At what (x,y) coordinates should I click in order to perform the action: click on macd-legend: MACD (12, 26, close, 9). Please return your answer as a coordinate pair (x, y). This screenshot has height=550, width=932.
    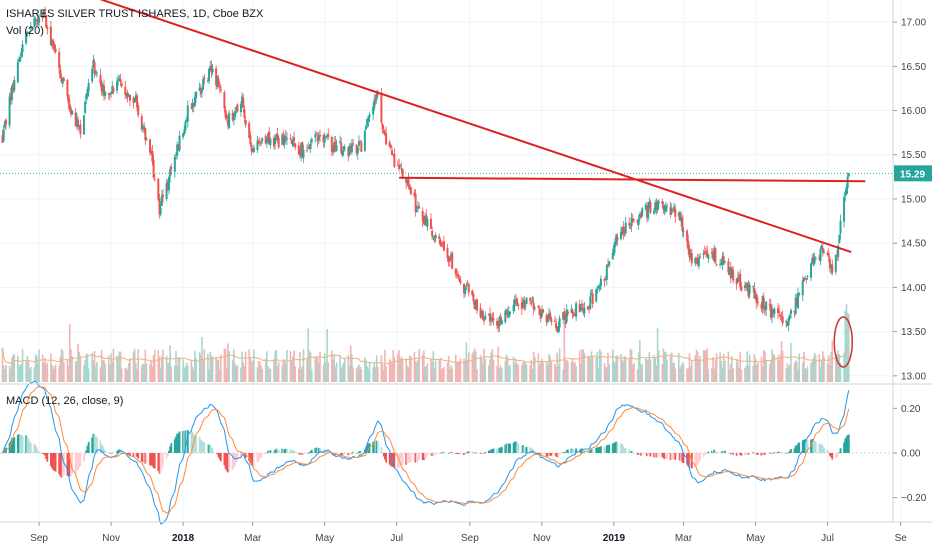
    Looking at the image, I should click on (65, 401).